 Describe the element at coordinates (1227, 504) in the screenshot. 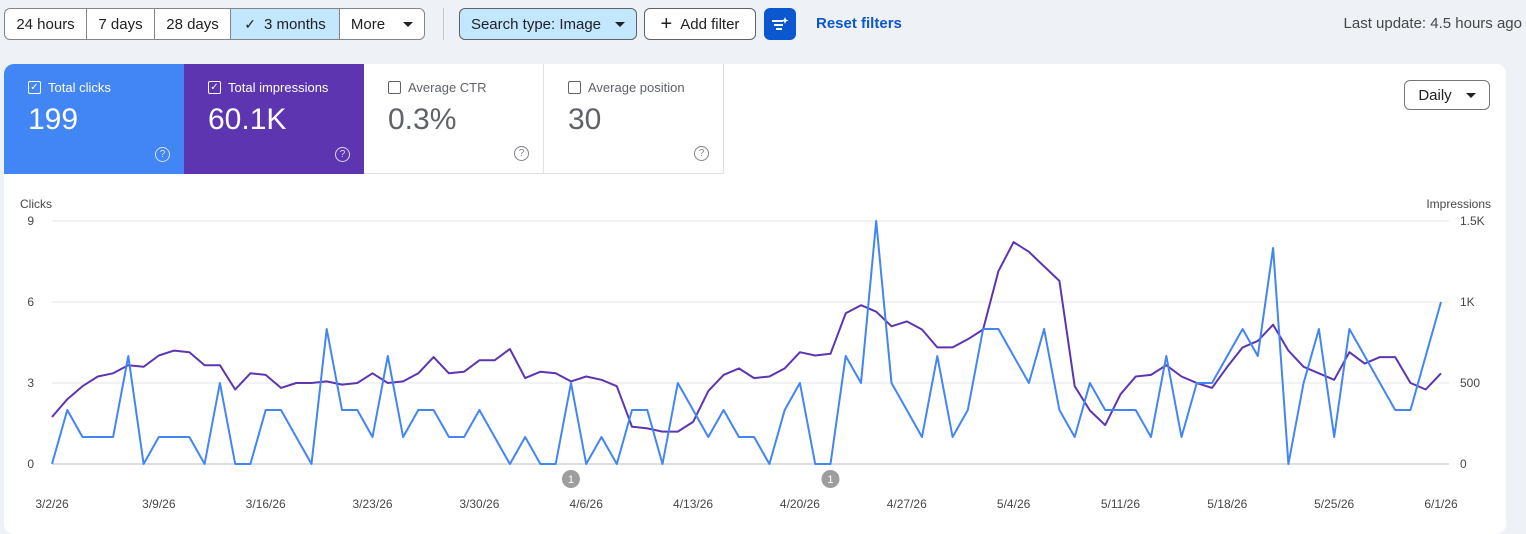

I see `x-tick-label: 5/18/26` at that location.